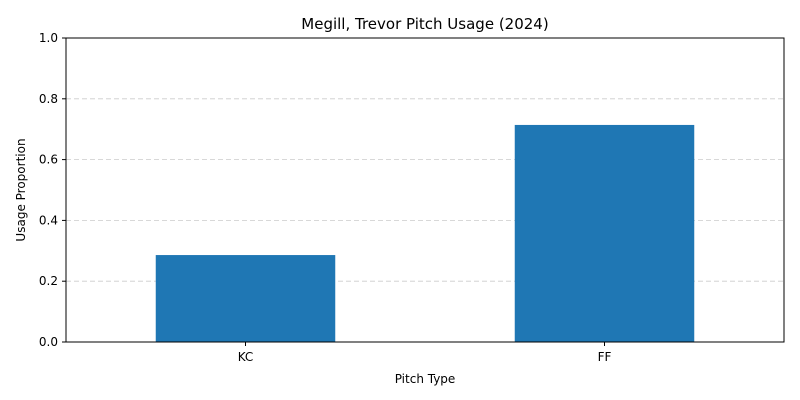 The width and height of the screenshot is (800, 400). I want to click on x-axis-ticks: KC FF, so click(425, 353).